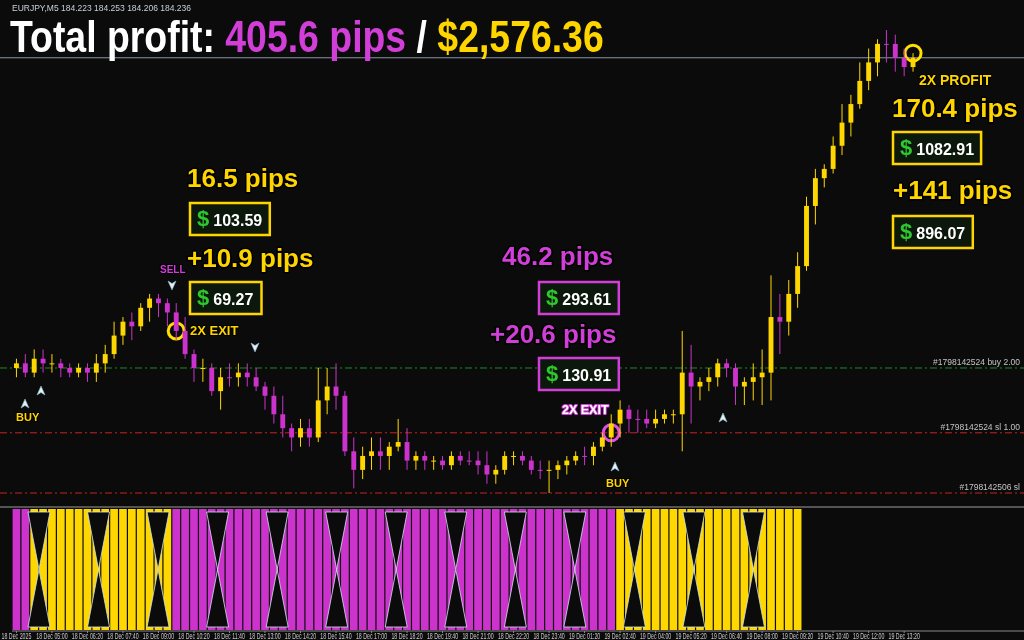  Describe the element at coordinates (230, 218) in the screenshot. I see `annotation: $ 103.59` at that location.